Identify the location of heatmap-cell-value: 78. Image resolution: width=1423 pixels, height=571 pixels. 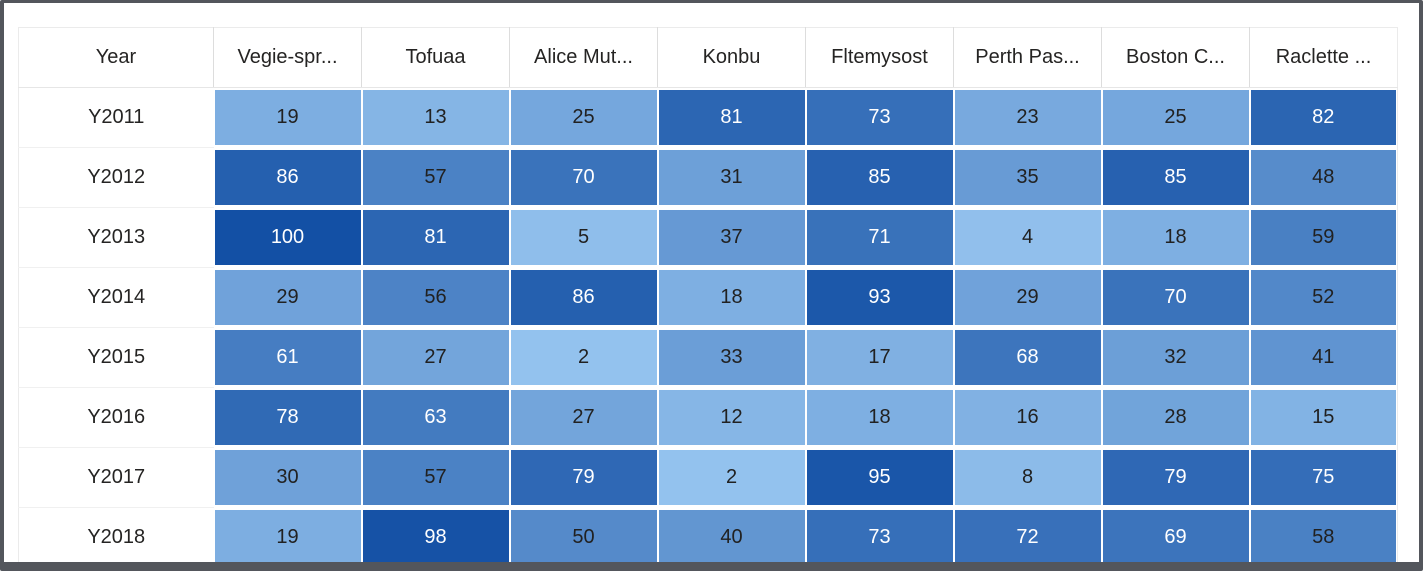
(287, 417).